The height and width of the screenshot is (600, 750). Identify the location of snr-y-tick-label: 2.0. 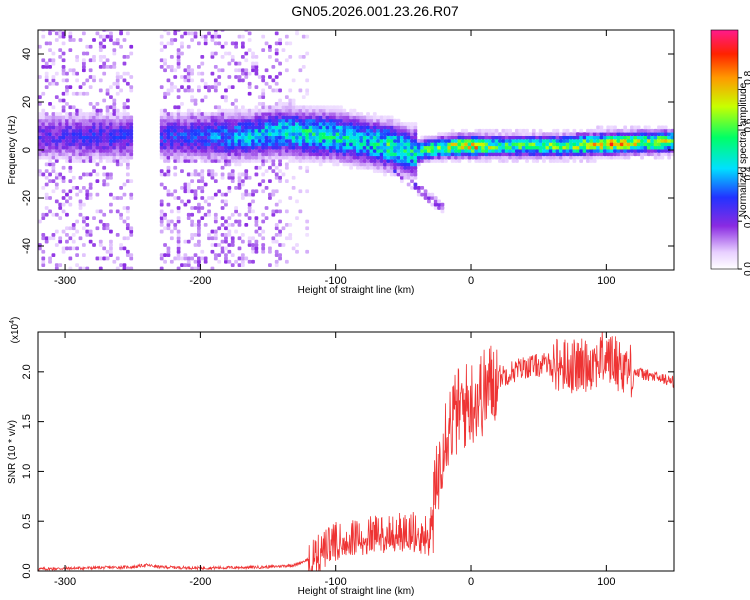
(27, 371).